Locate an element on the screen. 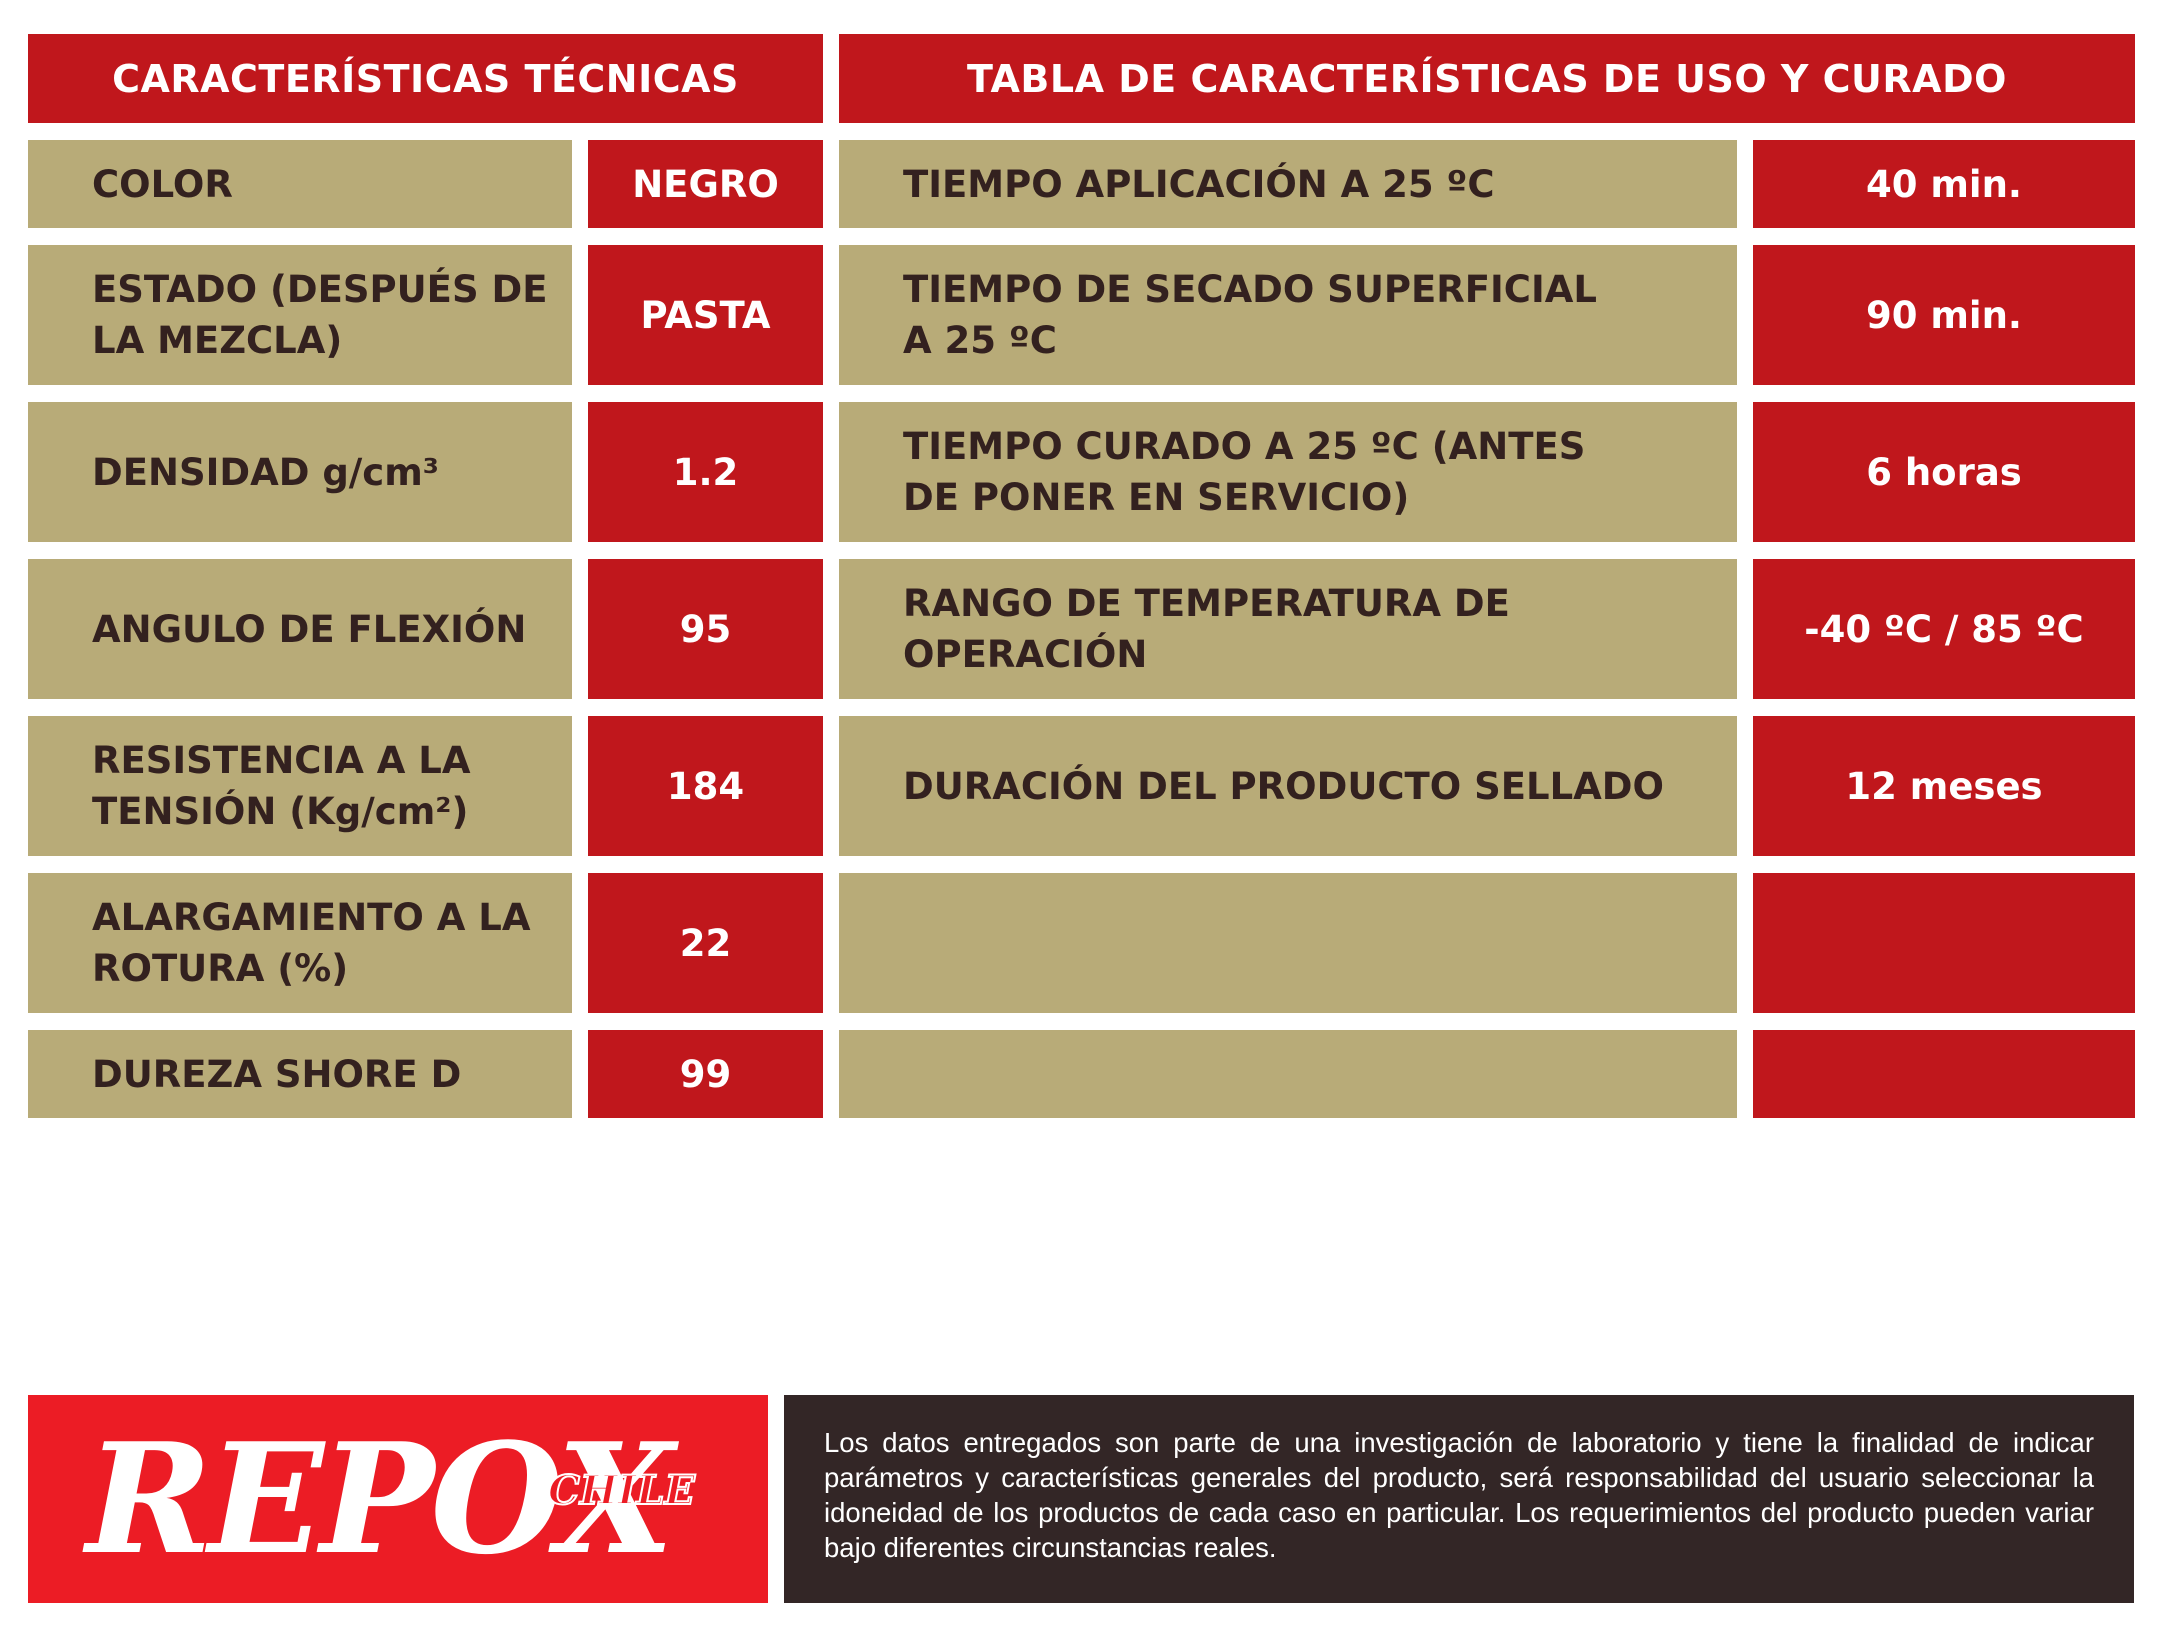 This screenshot has width=2160, height=1625. repox-logo: REPOX CHILE is located at coordinates (398, 1499).